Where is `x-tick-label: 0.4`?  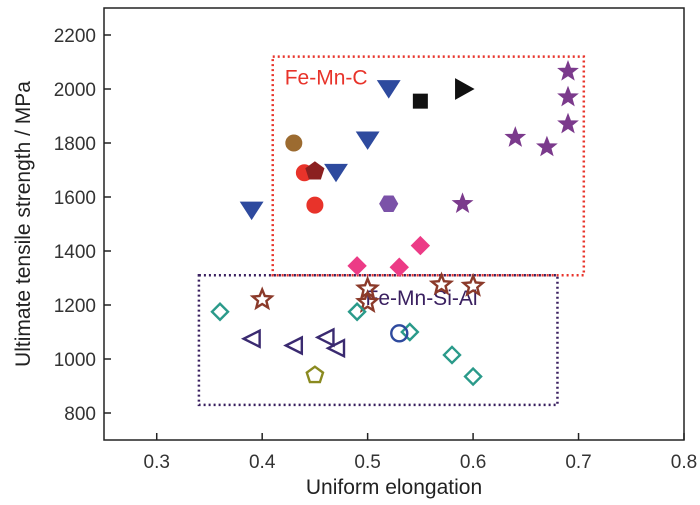 x-tick-label: 0.4 is located at coordinates (262, 462).